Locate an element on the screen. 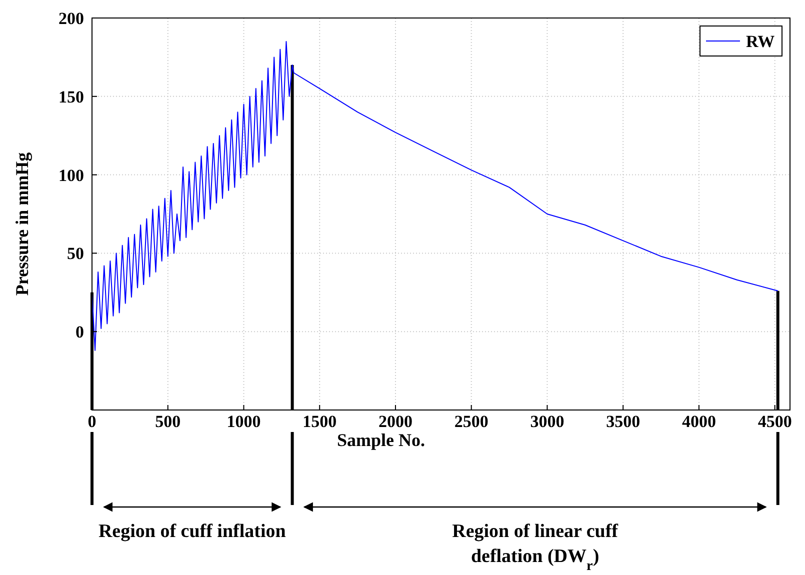  x-tick-label: 1500 is located at coordinates (319, 421).